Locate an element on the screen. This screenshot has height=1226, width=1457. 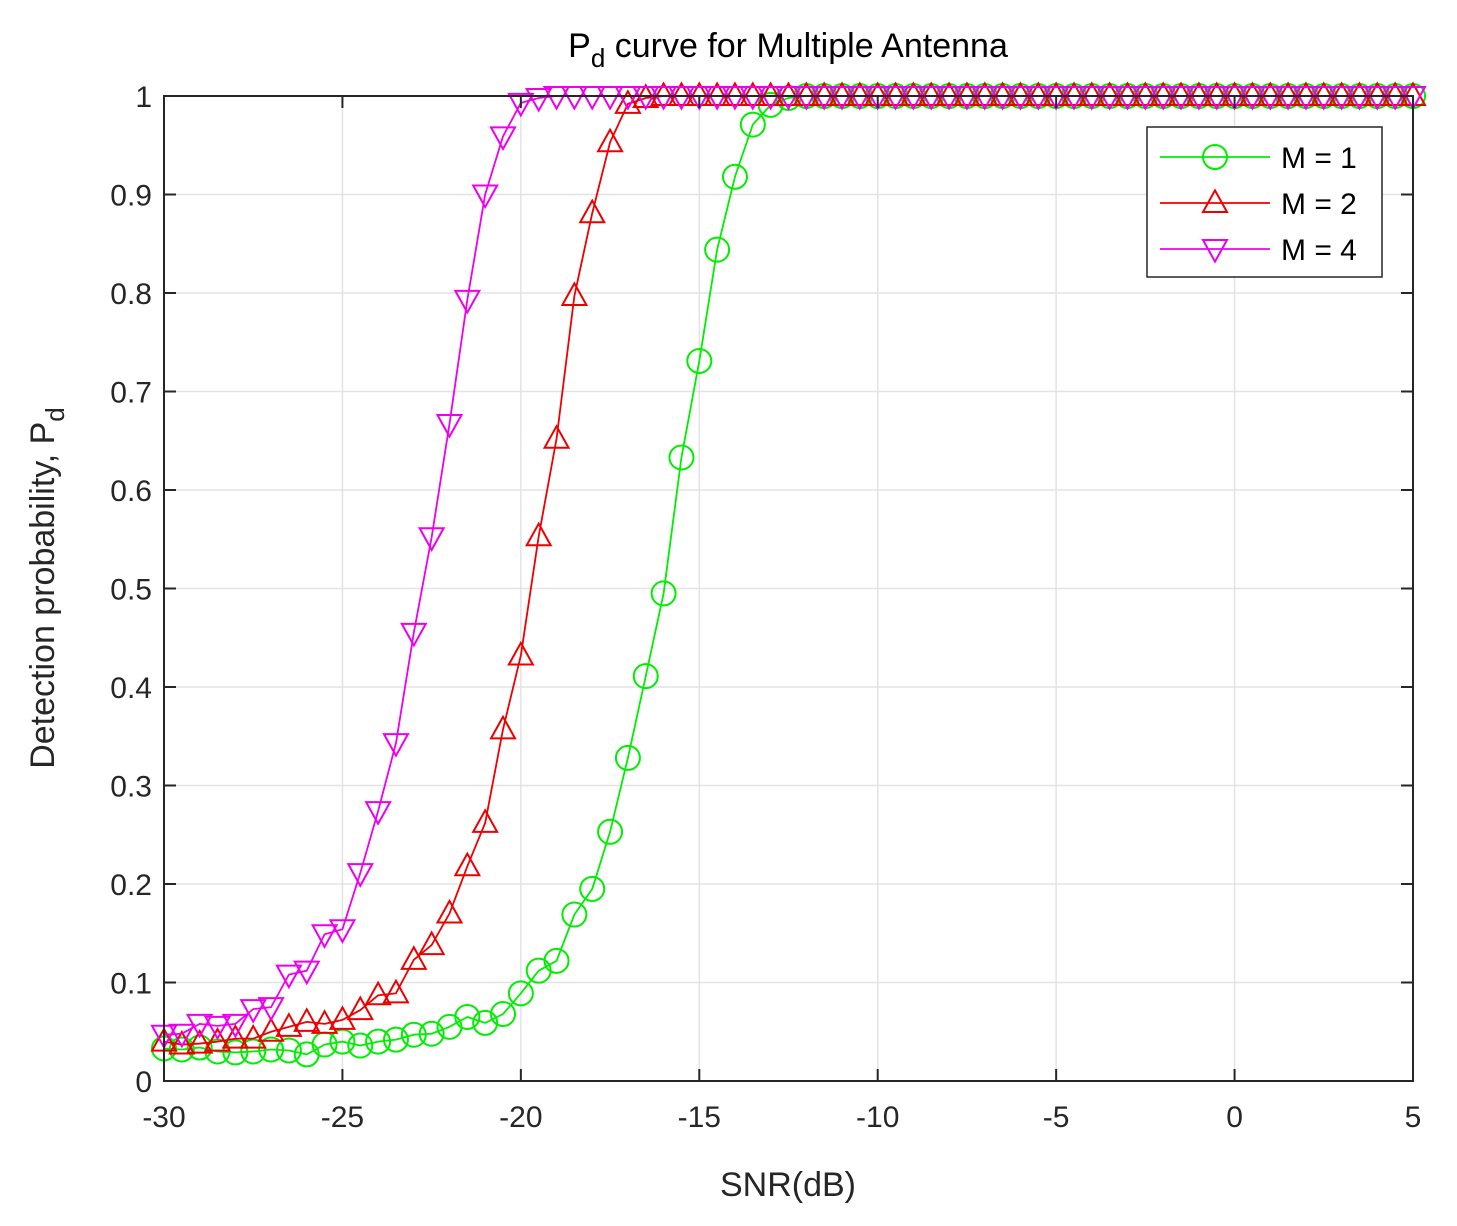
legend-label: M = 1 is located at coordinates (1319, 158).